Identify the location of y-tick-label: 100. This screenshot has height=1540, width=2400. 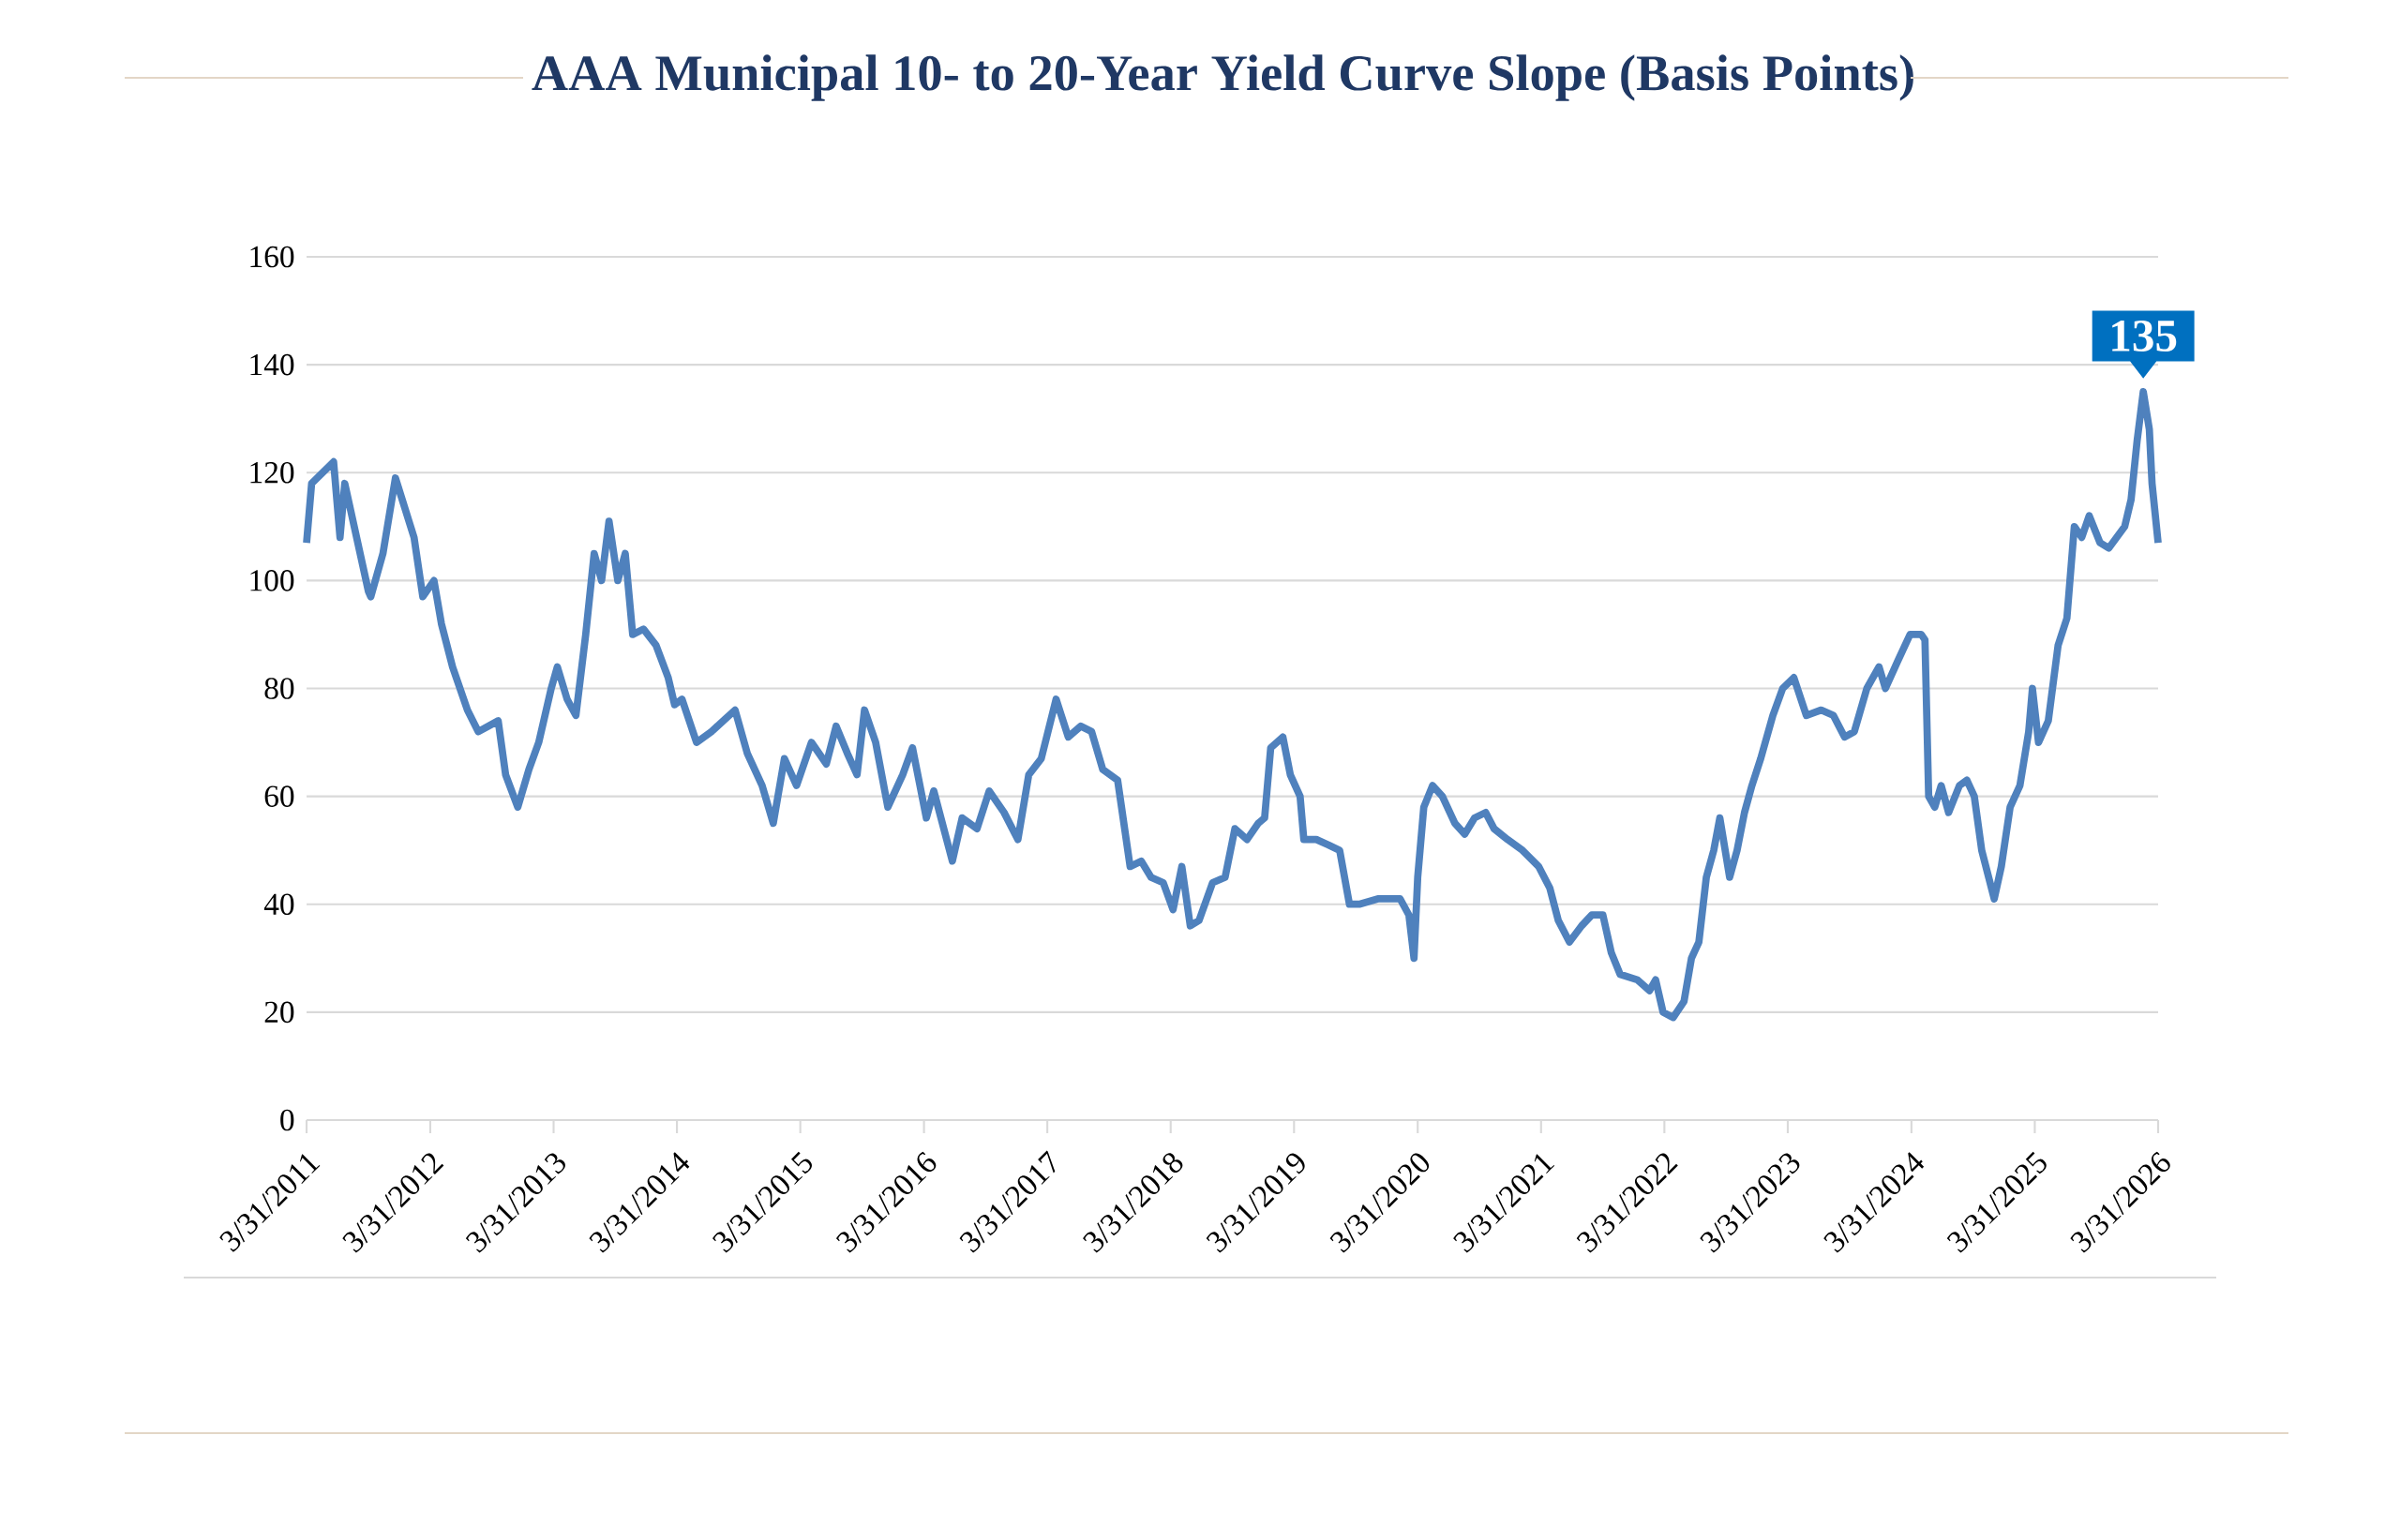
(272, 580).